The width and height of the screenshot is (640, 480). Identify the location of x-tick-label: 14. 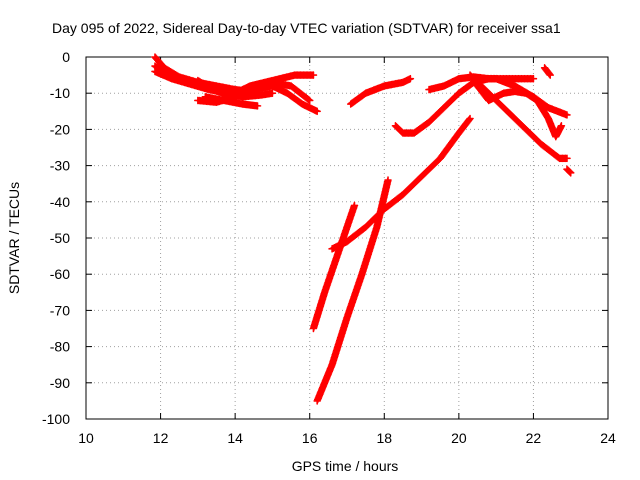
(235, 438).